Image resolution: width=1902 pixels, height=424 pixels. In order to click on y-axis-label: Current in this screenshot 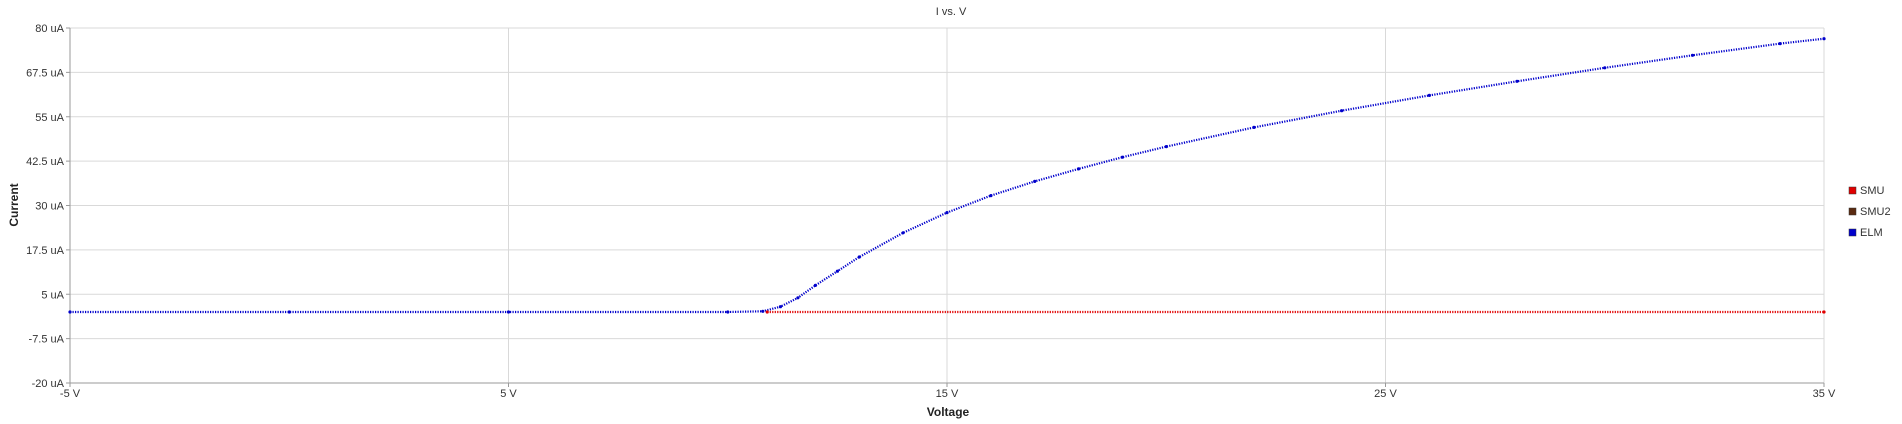, I will do `click(14, 204)`.